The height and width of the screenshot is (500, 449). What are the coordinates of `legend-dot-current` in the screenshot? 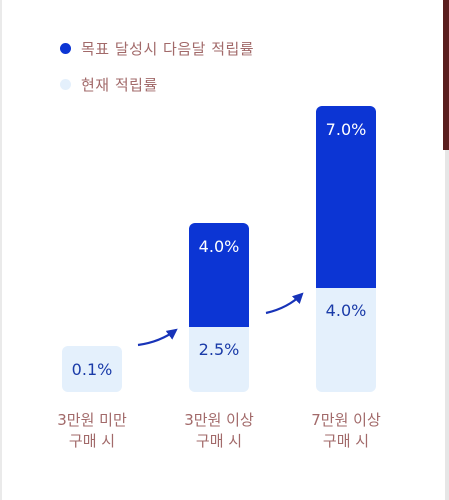 It's located at (65, 84).